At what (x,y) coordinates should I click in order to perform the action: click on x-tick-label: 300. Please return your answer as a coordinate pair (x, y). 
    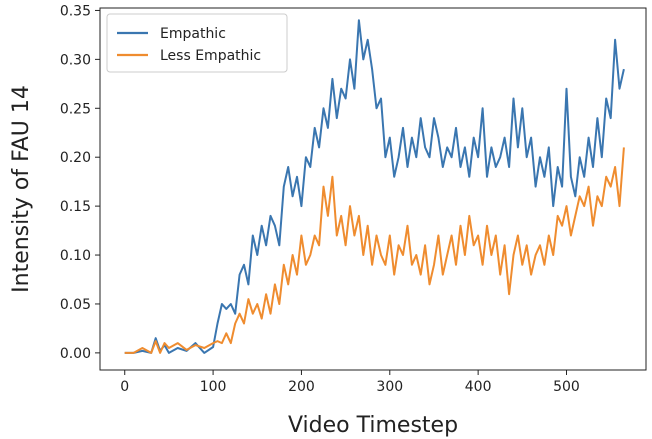
    Looking at the image, I should click on (389, 387).